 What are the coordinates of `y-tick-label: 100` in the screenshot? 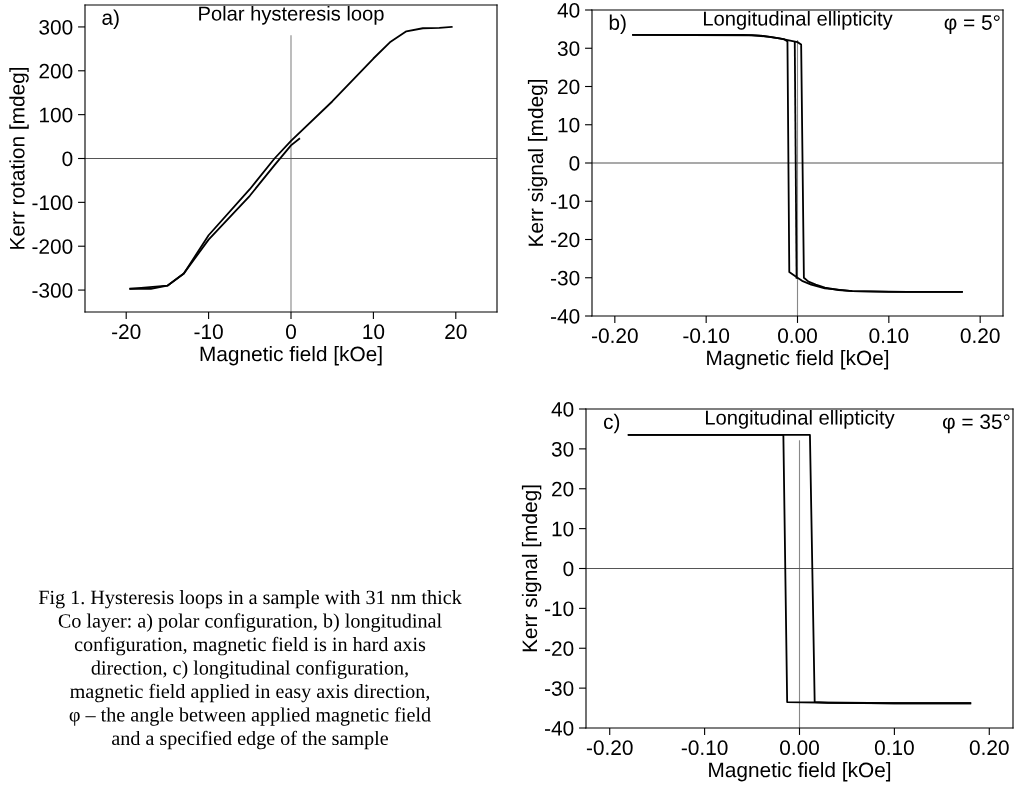 It's located at (56, 115).